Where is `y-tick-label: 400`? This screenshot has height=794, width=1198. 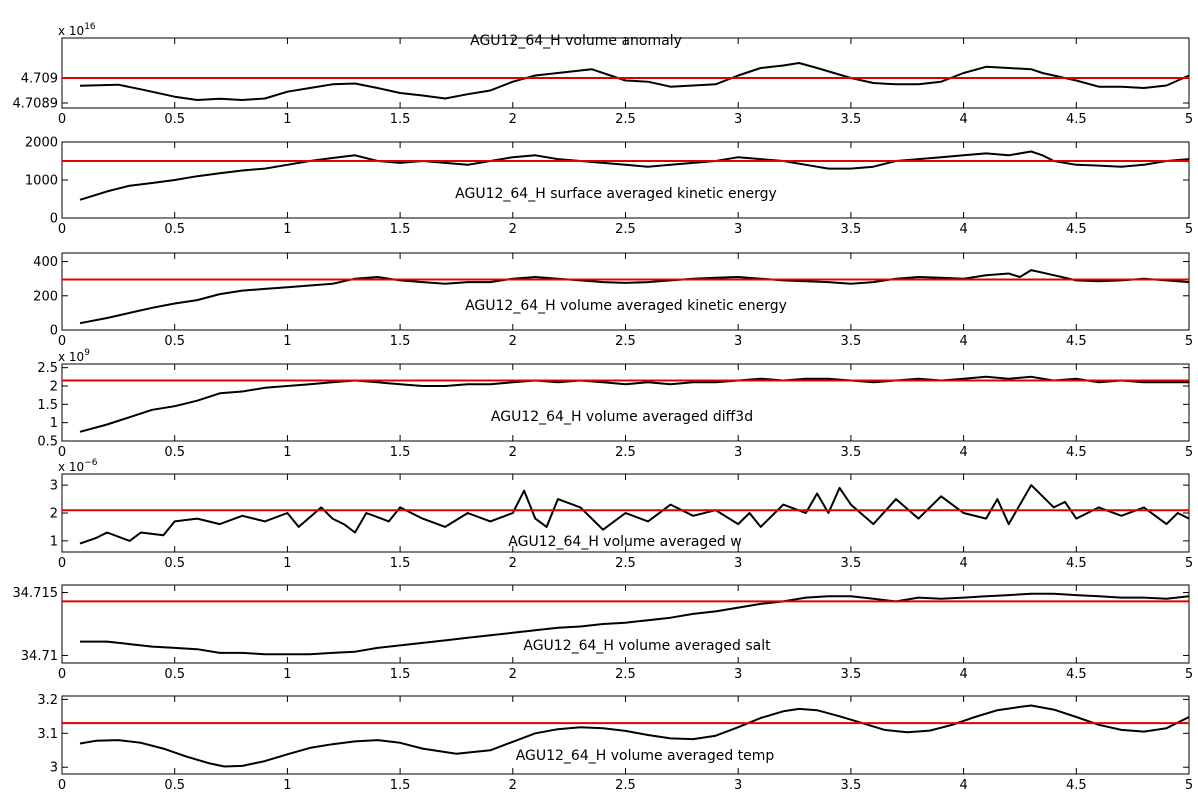 y-tick-label: 400 is located at coordinates (45, 262).